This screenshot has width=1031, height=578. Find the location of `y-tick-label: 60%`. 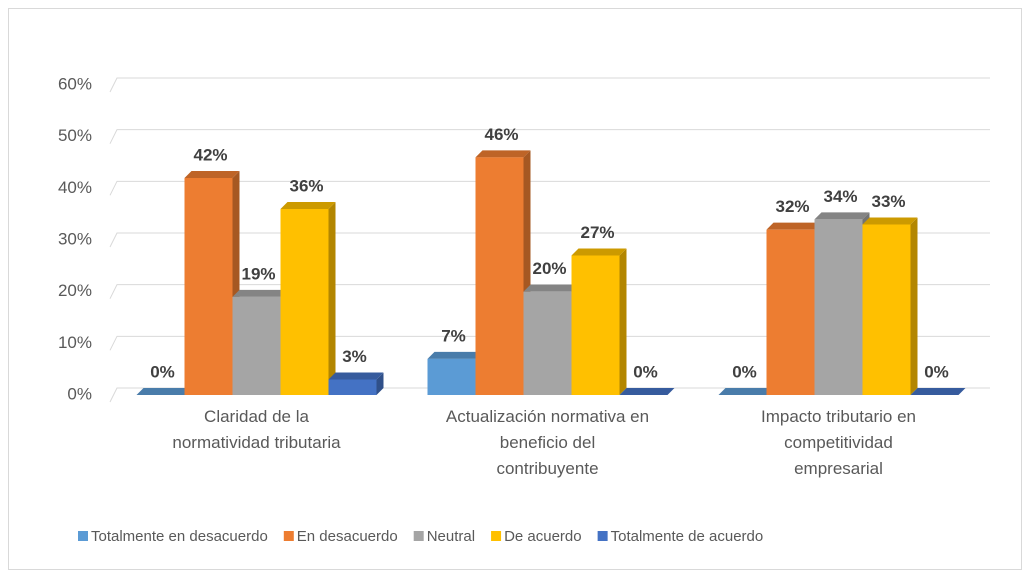

y-tick-label: 60% is located at coordinates (75, 83).